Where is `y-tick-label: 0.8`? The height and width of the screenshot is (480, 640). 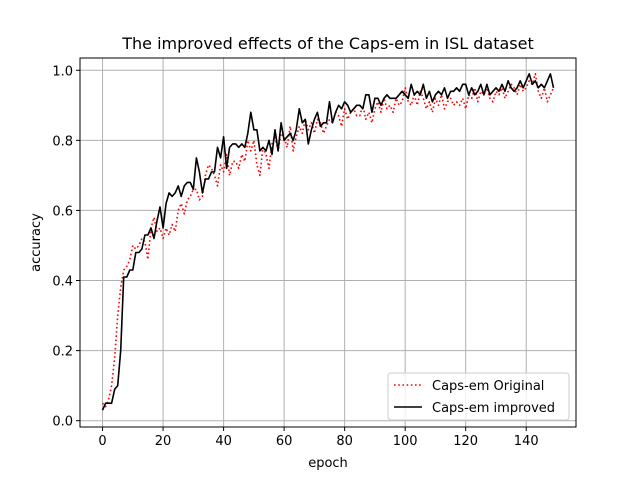 y-tick-label: 0.8 is located at coordinates (62, 141).